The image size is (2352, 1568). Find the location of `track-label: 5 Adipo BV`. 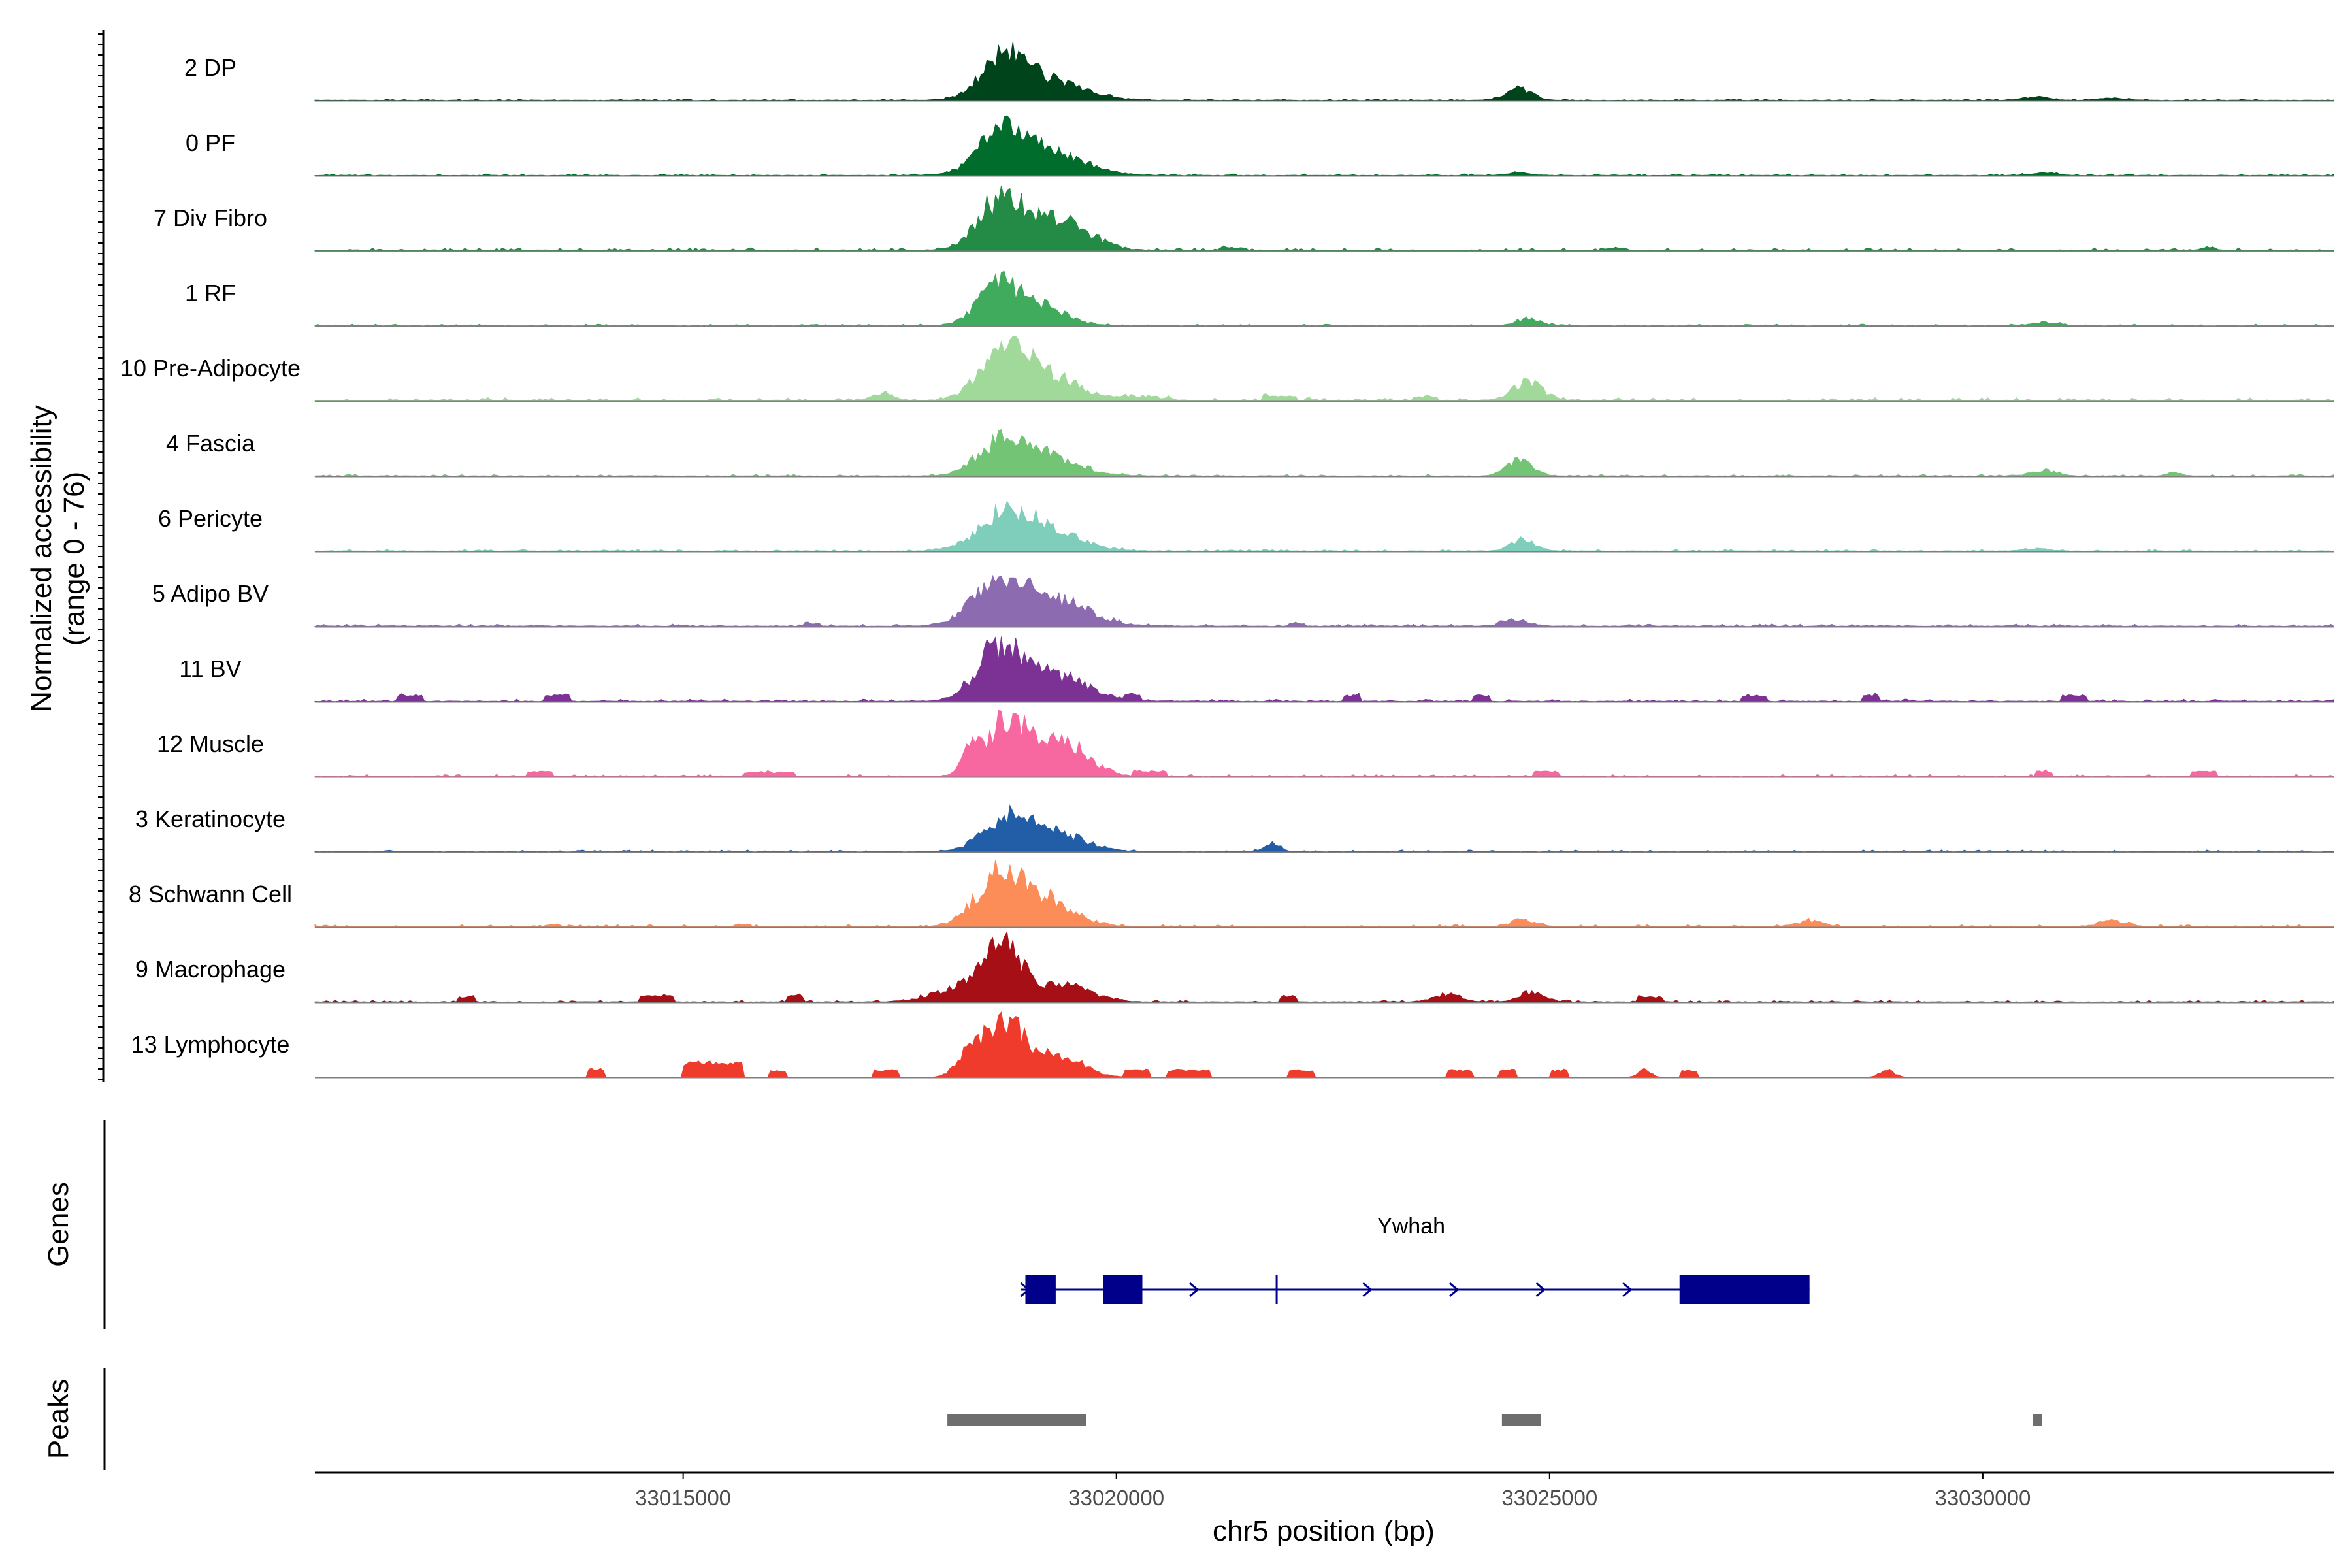

track-label: 5 Adipo BV is located at coordinates (210, 593).